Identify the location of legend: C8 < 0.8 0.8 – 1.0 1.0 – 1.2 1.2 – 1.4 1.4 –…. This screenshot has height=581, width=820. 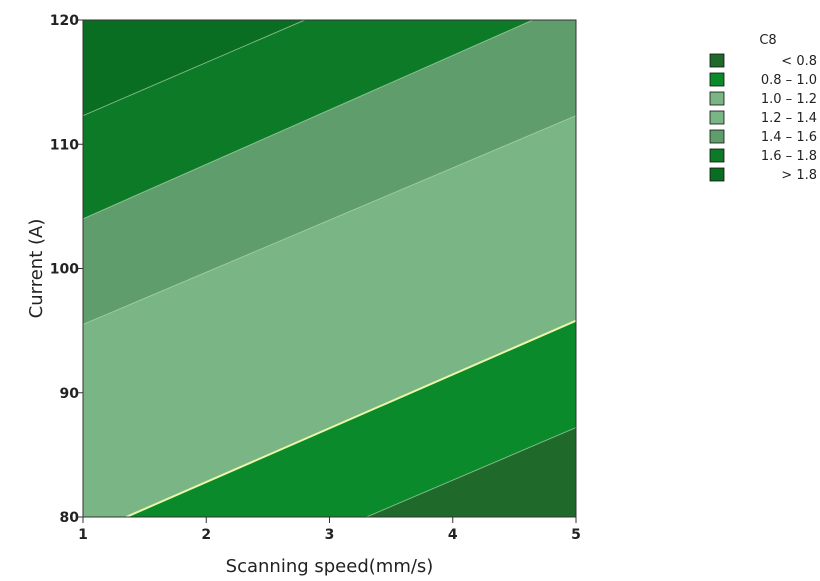
(763, 108).